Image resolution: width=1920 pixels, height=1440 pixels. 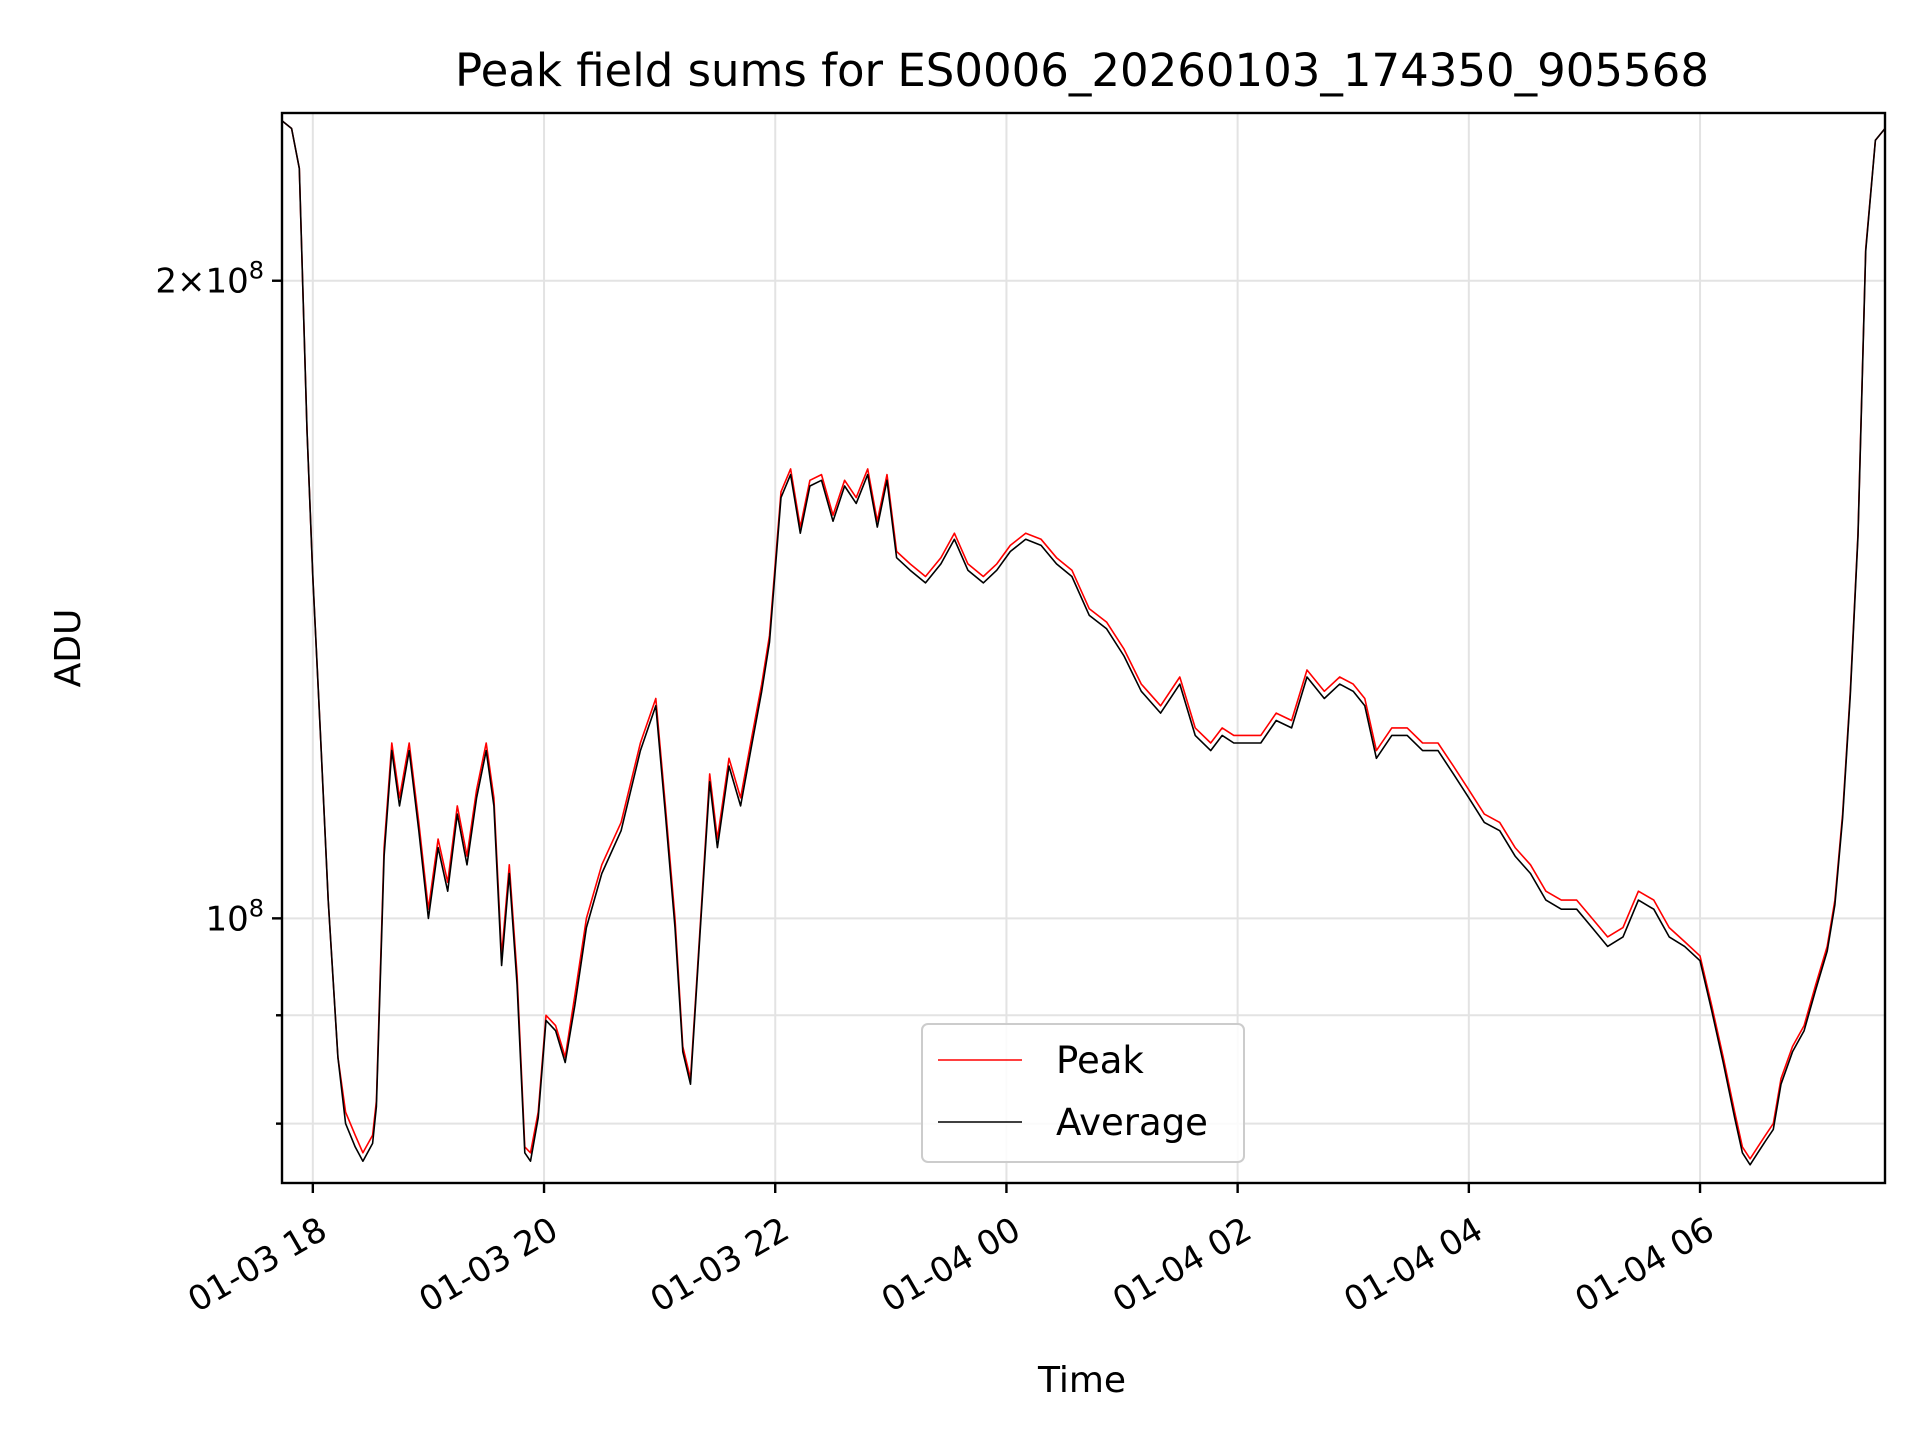 What do you see at coordinates (1081, 1380) in the screenshot?
I see `x-axis-label: Time` at bounding box center [1081, 1380].